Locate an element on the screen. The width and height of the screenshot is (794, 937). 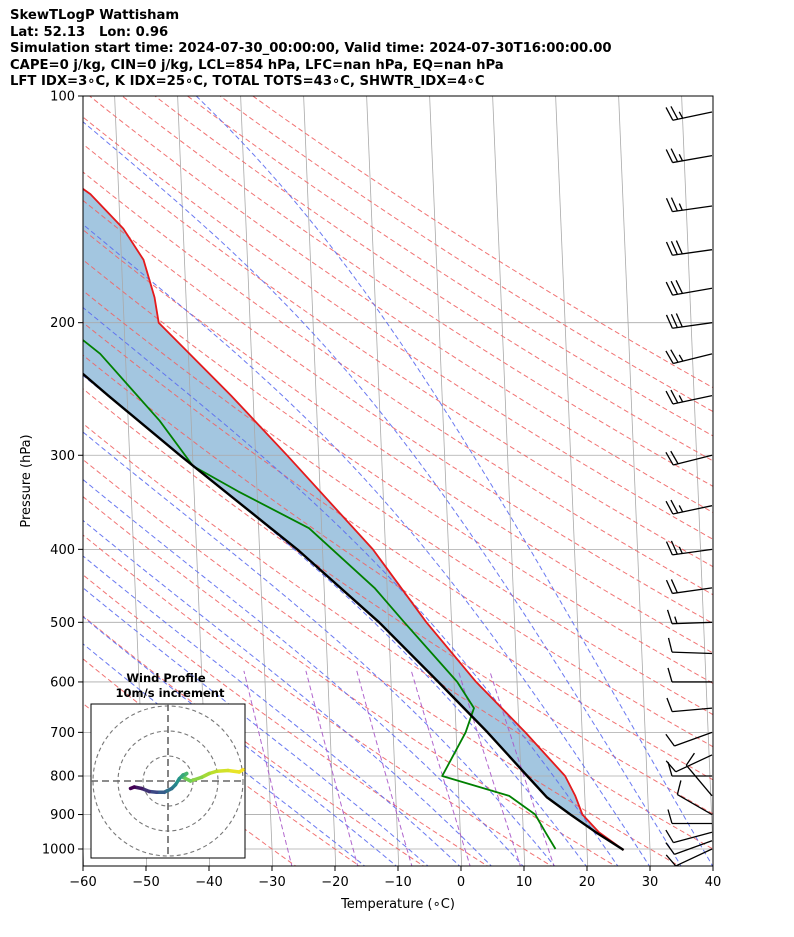
chart-title: SkewTLogP Wattisham is located at coordinates (95, 15).